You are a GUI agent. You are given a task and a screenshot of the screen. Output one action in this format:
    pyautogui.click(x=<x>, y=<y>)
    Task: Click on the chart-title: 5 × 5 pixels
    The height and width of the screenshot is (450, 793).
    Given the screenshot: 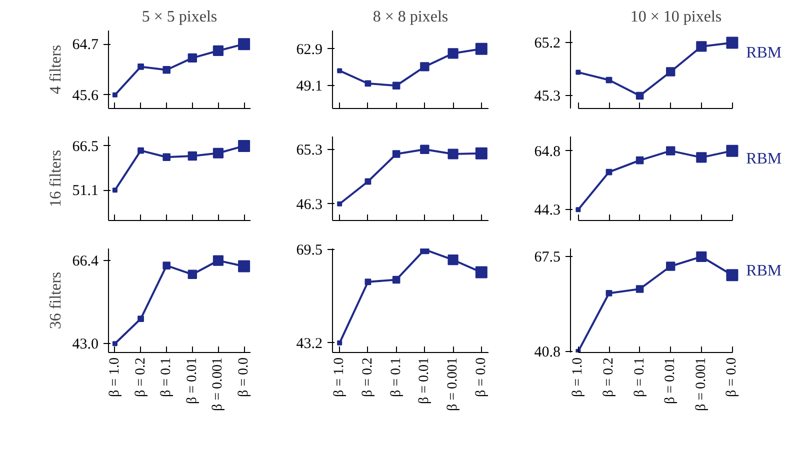 What is the action you would take?
    pyautogui.click(x=180, y=17)
    